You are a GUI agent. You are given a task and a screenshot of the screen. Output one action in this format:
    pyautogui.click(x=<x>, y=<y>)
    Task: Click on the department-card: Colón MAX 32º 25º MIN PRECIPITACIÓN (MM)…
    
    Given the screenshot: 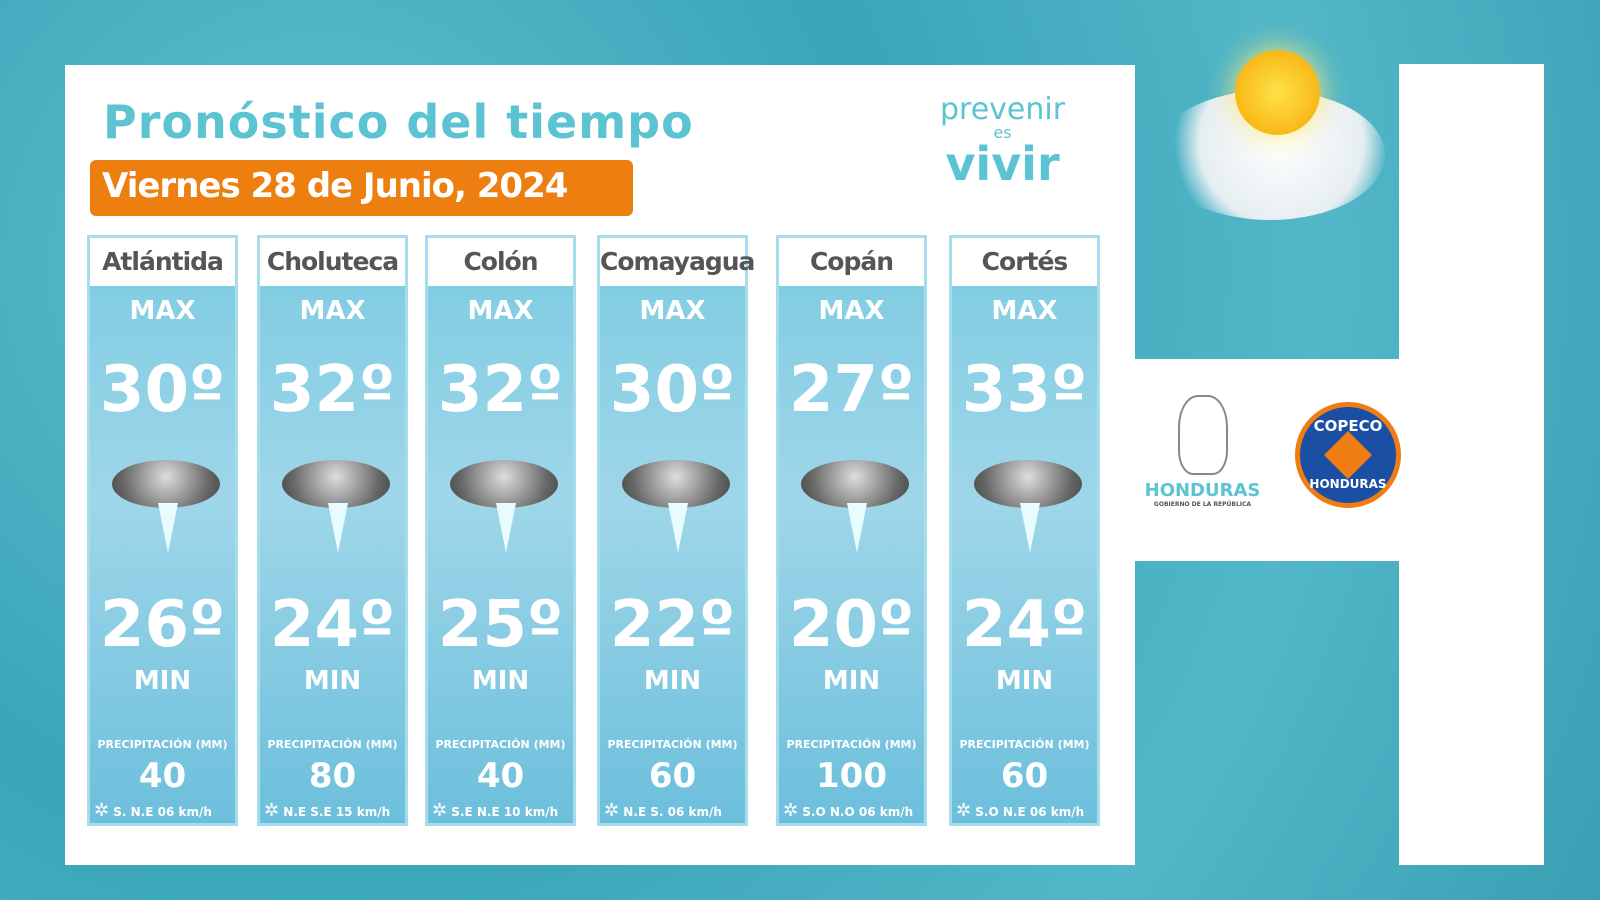 What is the action you would take?
    pyautogui.click(x=500, y=530)
    